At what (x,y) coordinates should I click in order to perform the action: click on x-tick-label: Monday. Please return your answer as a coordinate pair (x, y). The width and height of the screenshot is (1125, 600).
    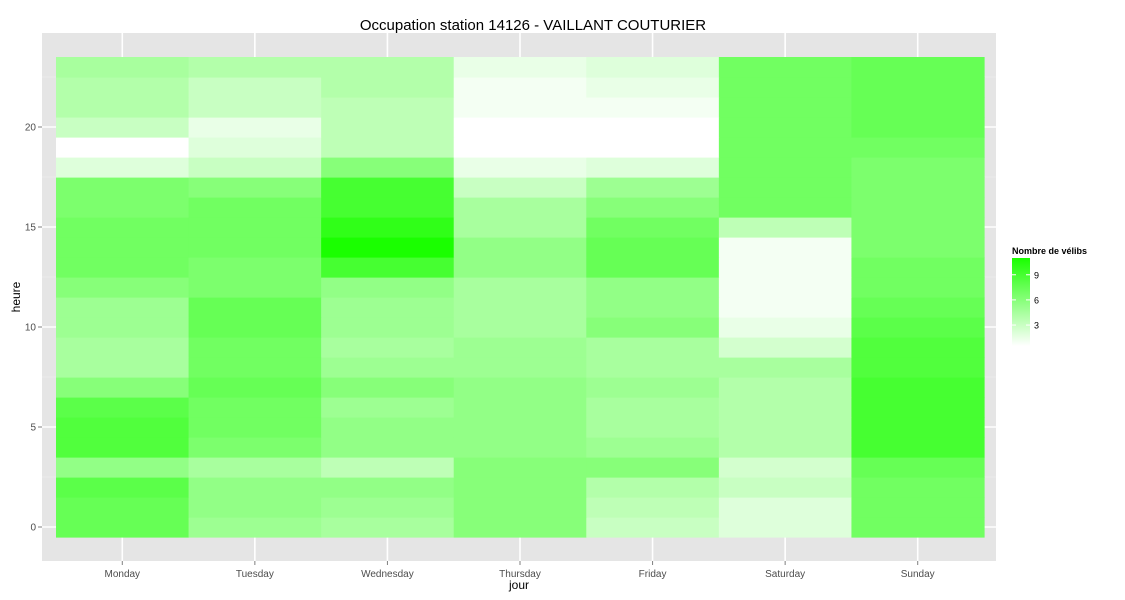
    Looking at the image, I should click on (122, 574).